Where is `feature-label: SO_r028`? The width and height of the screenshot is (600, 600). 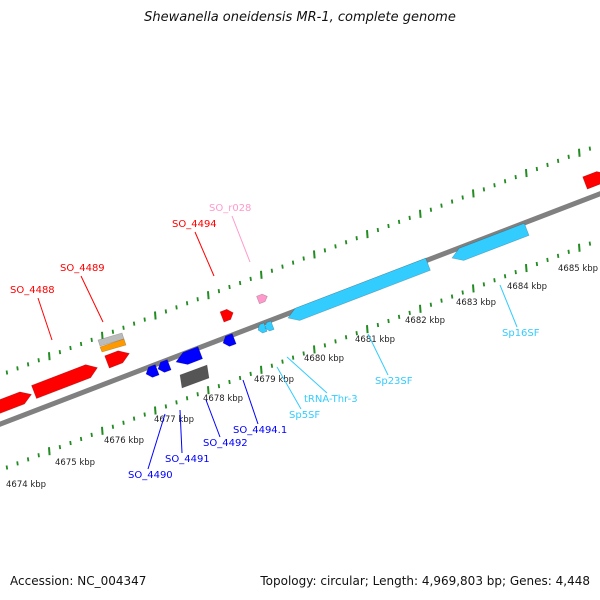 feature-label: SO_r028 is located at coordinates (230, 208).